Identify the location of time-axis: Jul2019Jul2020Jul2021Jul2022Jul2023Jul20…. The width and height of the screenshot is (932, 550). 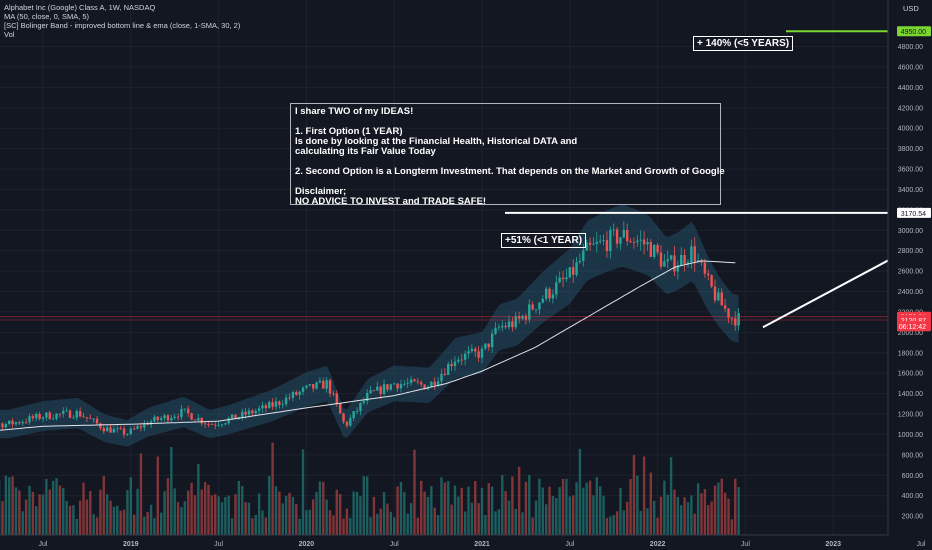
(466, 541).